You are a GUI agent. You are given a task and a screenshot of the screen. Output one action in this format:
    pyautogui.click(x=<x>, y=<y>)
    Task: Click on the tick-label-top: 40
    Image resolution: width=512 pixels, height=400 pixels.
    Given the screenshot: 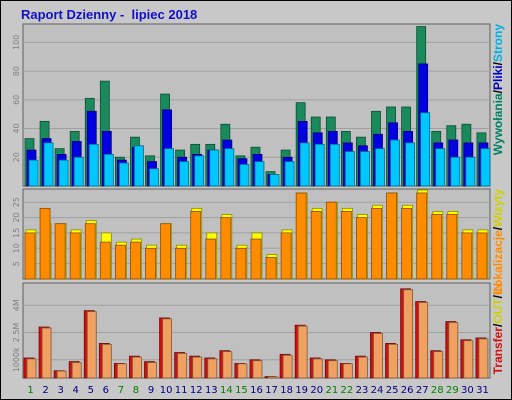 What is the action you would take?
    pyautogui.click(x=16, y=128)
    